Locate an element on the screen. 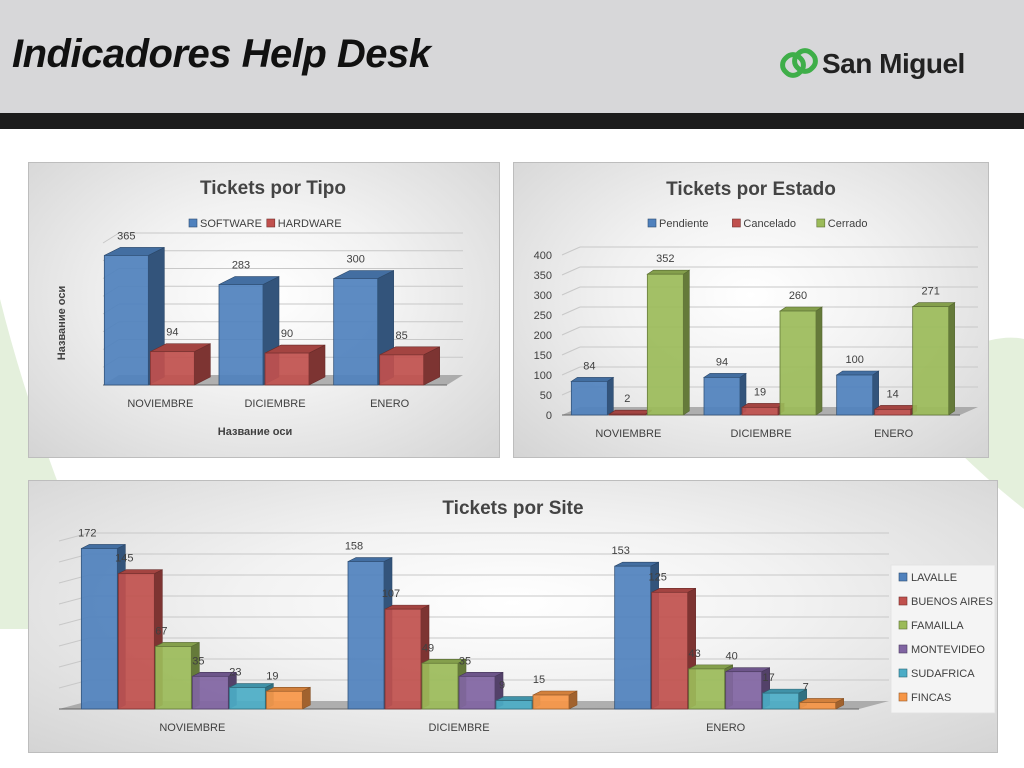 The width and height of the screenshot is (1024, 768). header-bar: Indicadores Help Desk San Miguel is located at coordinates (512, 56).